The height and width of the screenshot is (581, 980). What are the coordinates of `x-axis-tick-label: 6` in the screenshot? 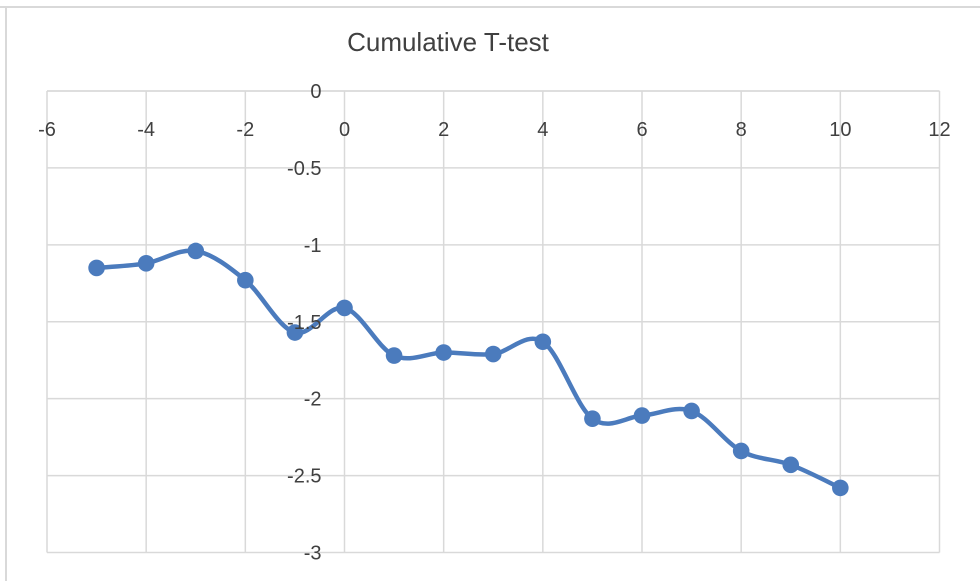 It's located at (641, 130).